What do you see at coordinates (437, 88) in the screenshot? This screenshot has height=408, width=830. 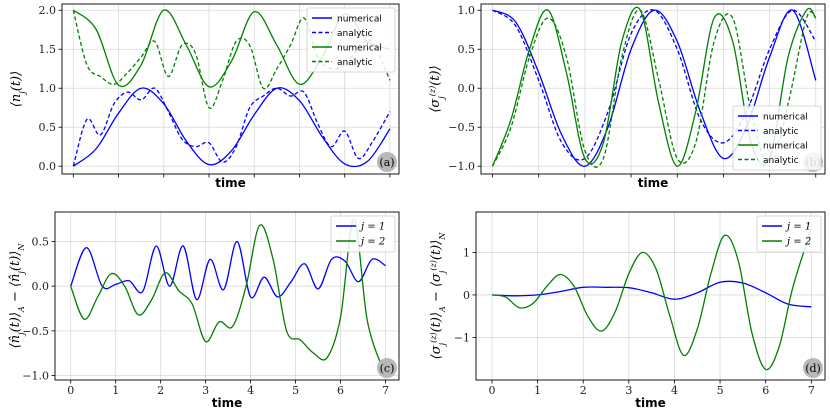 I see `y-axis-label: ⟨σj(z)(t)⟩` at bounding box center [437, 88].